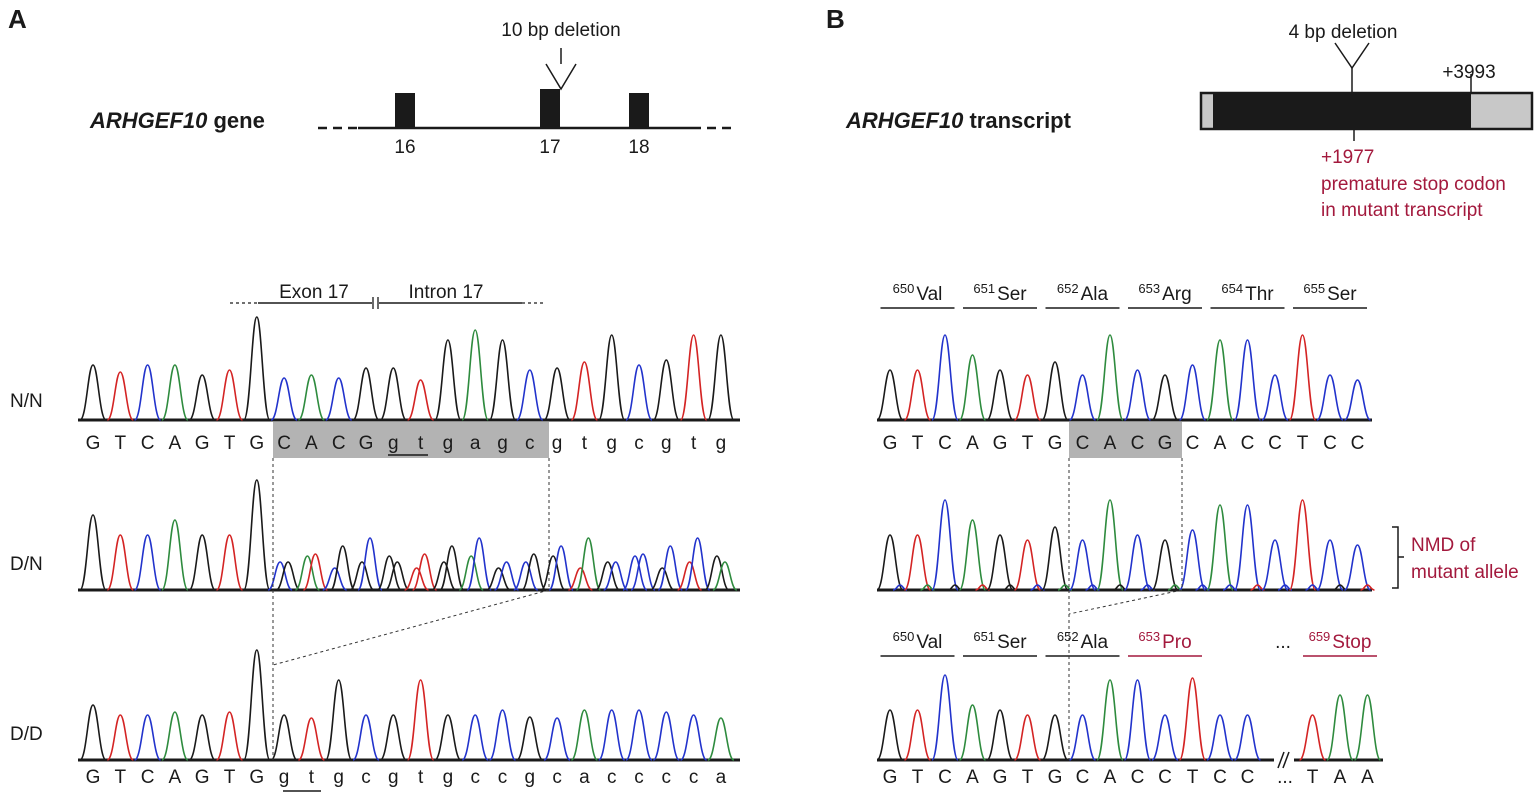 This screenshot has height=800, width=1540. What do you see at coordinates (584, 777) in the screenshot?
I see `base-call: a` at bounding box center [584, 777].